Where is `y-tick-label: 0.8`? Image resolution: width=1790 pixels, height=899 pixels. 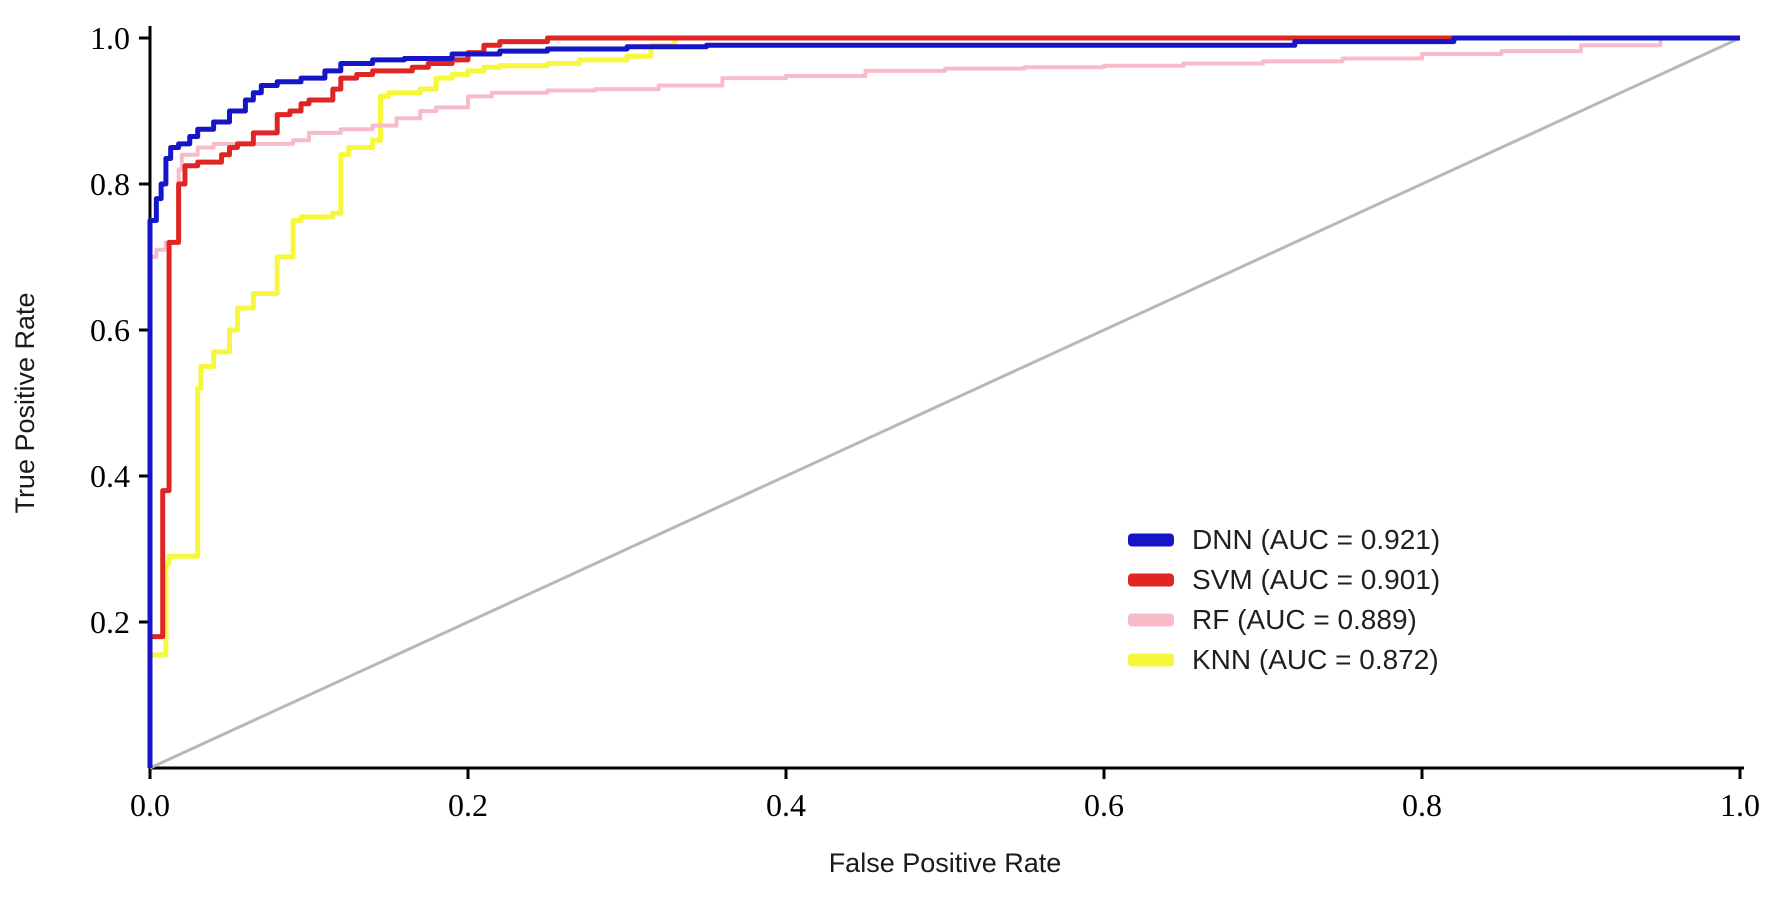
y-tick-label: 0.8 is located at coordinates (110, 184).